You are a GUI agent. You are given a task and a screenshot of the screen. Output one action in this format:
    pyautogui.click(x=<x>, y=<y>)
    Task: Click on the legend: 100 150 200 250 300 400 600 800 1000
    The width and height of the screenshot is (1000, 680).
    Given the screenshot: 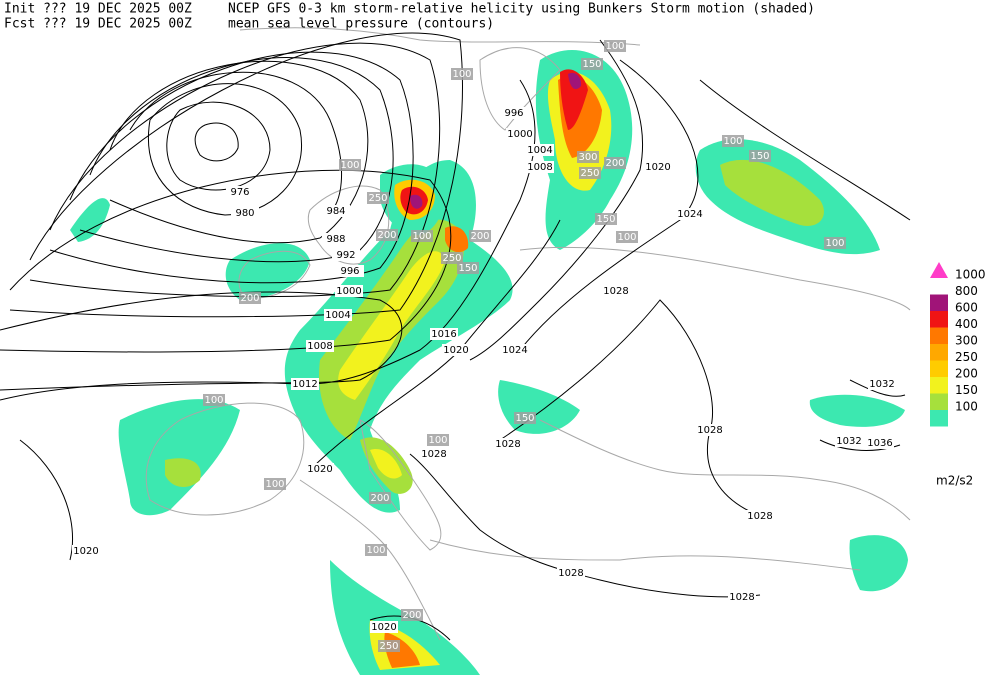 What is the action you would take?
    pyautogui.click(x=958, y=344)
    